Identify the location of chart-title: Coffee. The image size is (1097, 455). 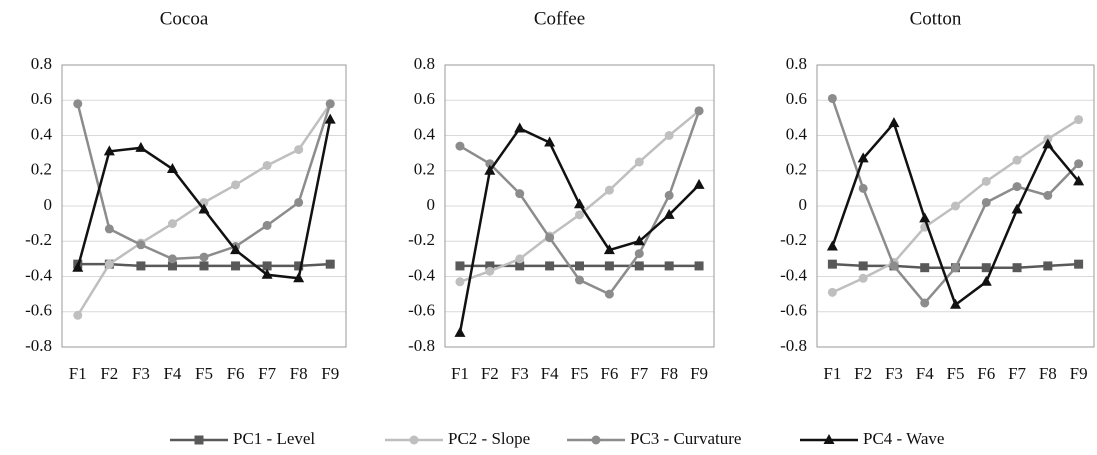
(559, 18).